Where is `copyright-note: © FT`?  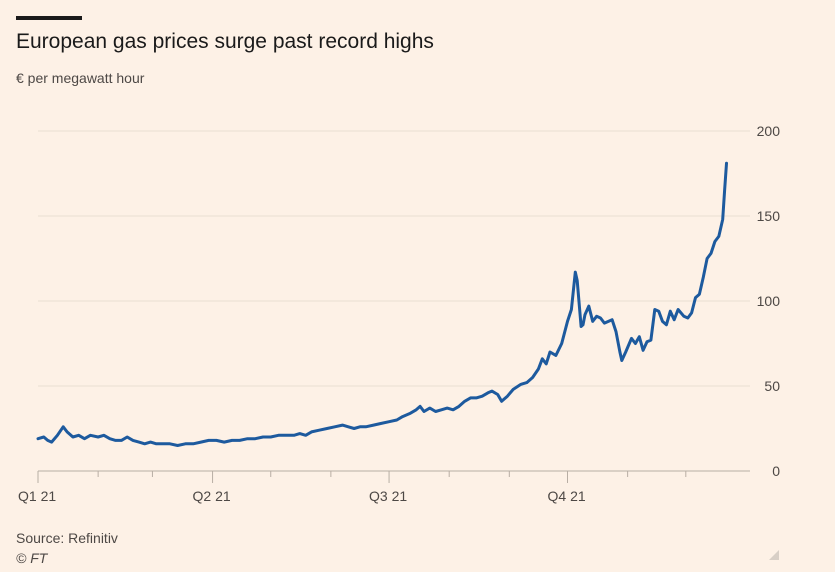 copyright-note: © FT is located at coordinates (32, 558).